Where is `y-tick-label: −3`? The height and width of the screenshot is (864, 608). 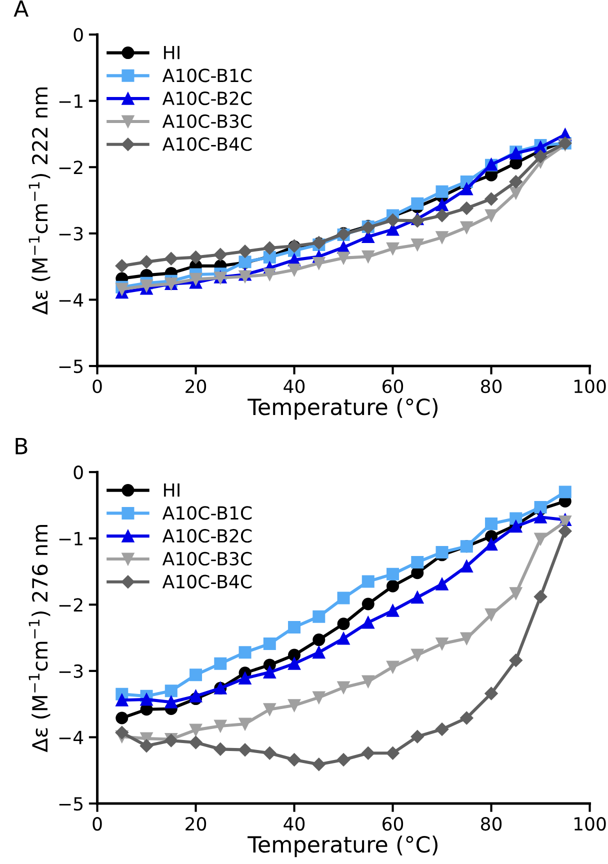 y-tick-label: −3 is located at coordinates (71, 671).